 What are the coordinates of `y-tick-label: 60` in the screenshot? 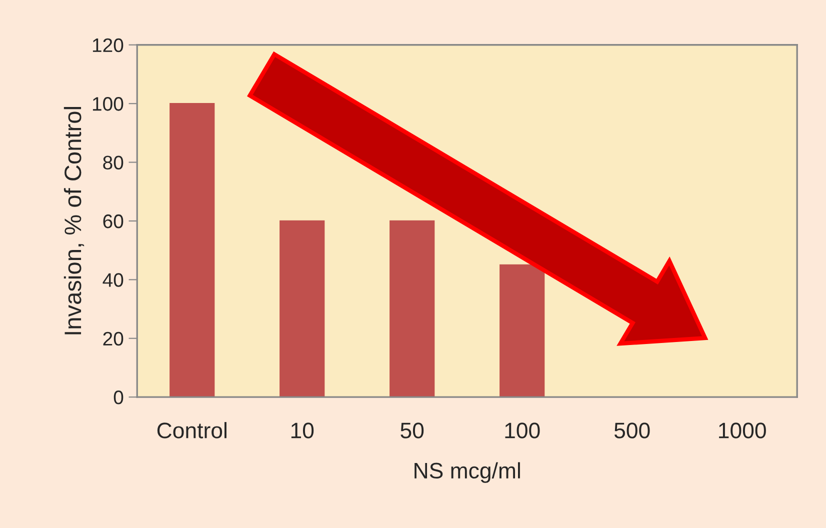 It's located at (113, 221).